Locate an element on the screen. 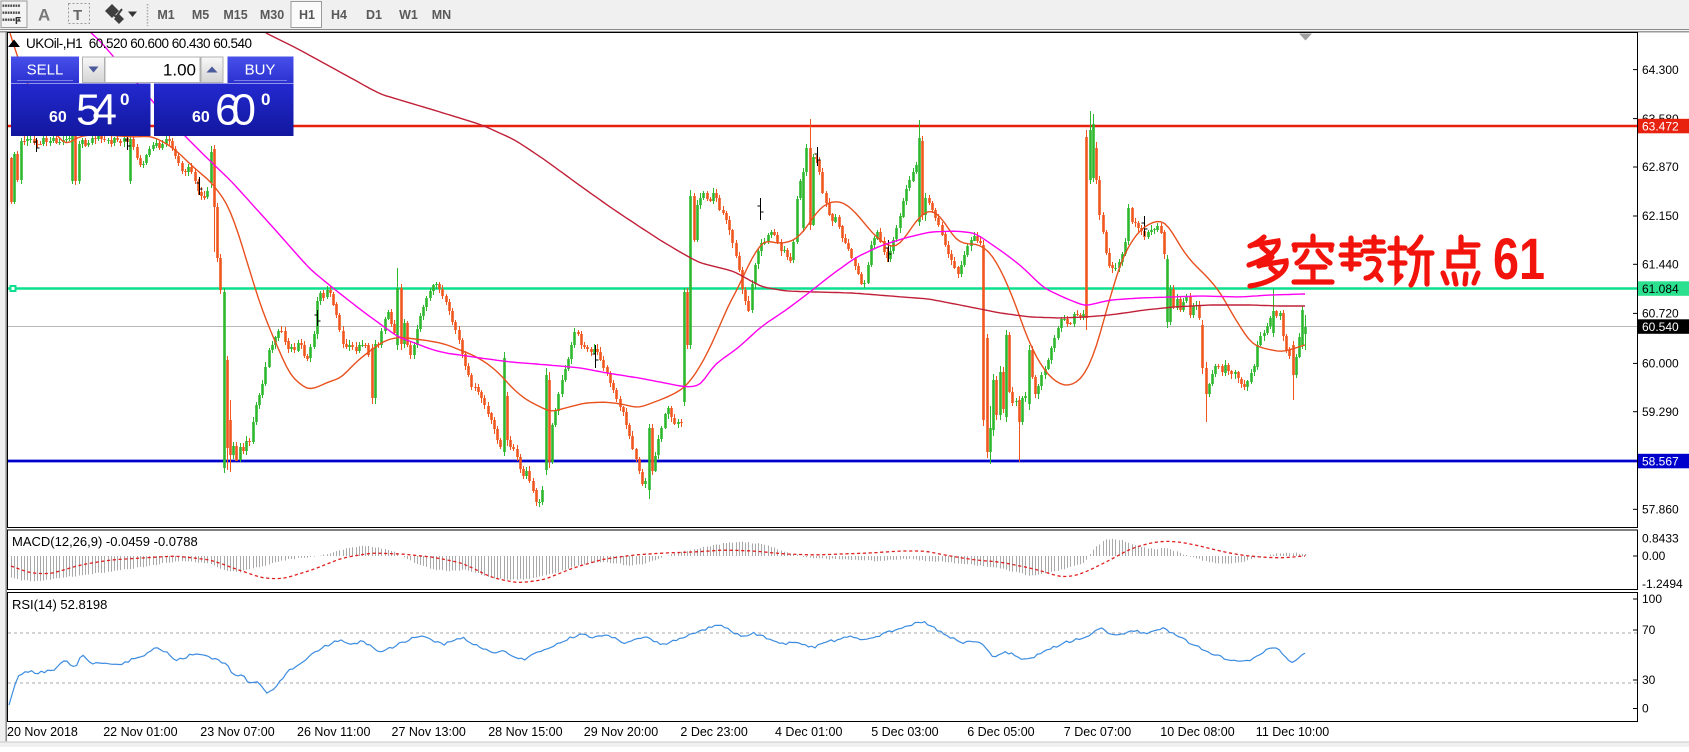 The height and width of the screenshot is (752, 1689). svg-text: 11 Dec 10:00 is located at coordinates (1292, 732).